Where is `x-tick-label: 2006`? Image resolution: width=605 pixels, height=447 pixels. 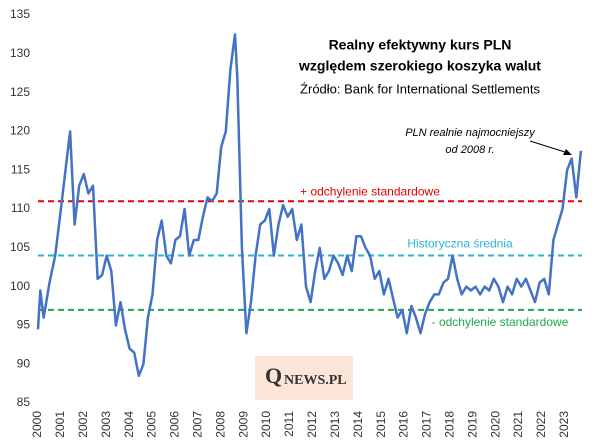
x-tick-label: 2006 is located at coordinates (175, 424).